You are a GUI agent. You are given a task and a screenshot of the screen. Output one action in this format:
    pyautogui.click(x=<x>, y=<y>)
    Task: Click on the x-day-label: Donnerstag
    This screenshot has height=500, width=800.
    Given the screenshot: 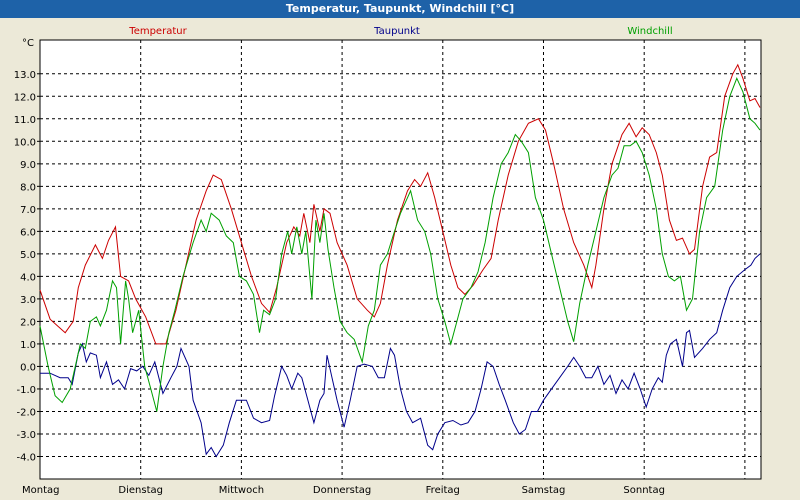 What is the action you would take?
    pyautogui.click(x=342, y=490)
    